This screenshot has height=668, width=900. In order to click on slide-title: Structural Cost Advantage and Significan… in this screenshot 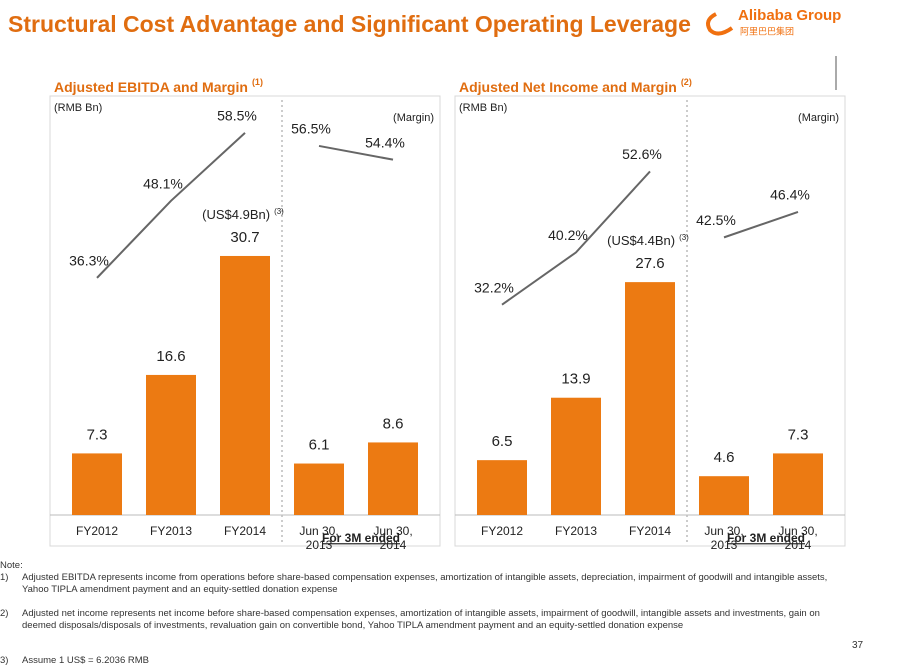, I will do `click(349, 24)`.